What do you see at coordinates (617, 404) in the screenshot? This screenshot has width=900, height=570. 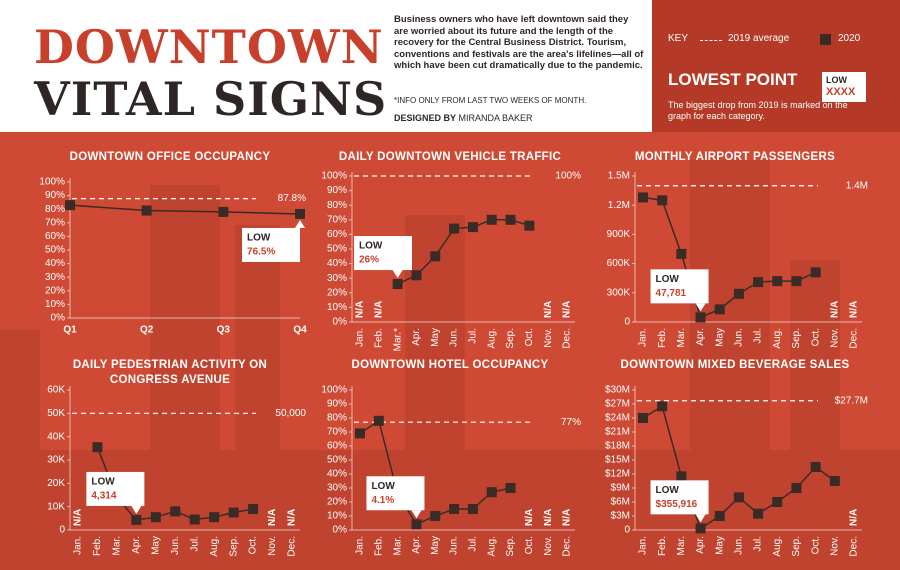 I see `y-tick-label: $27M` at bounding box center [617, 404].